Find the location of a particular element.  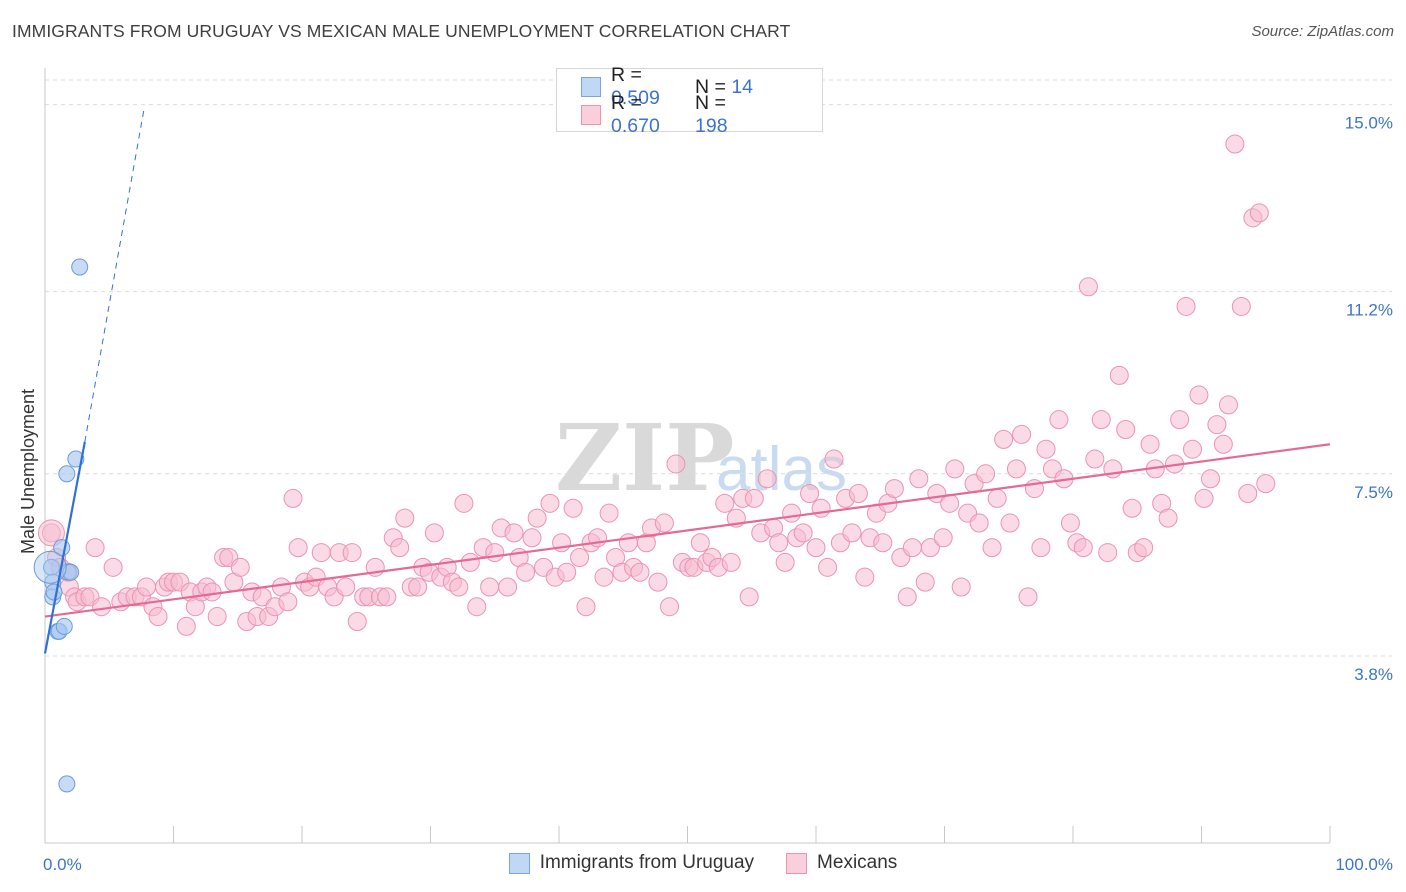

series-legend: Immigrants from Uruguay Mexicans is located at coordinates (703, 863).